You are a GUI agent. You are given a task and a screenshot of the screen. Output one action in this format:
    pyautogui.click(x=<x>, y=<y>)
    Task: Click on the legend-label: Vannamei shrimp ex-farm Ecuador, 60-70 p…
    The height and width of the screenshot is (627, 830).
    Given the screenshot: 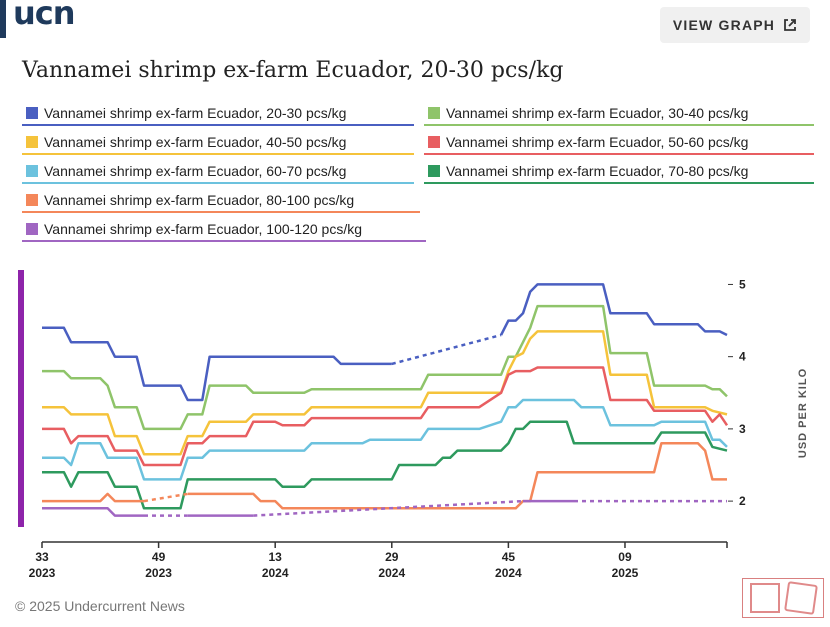 What is the action you would take?
    pyautogui.click(x=195, y=171)
    